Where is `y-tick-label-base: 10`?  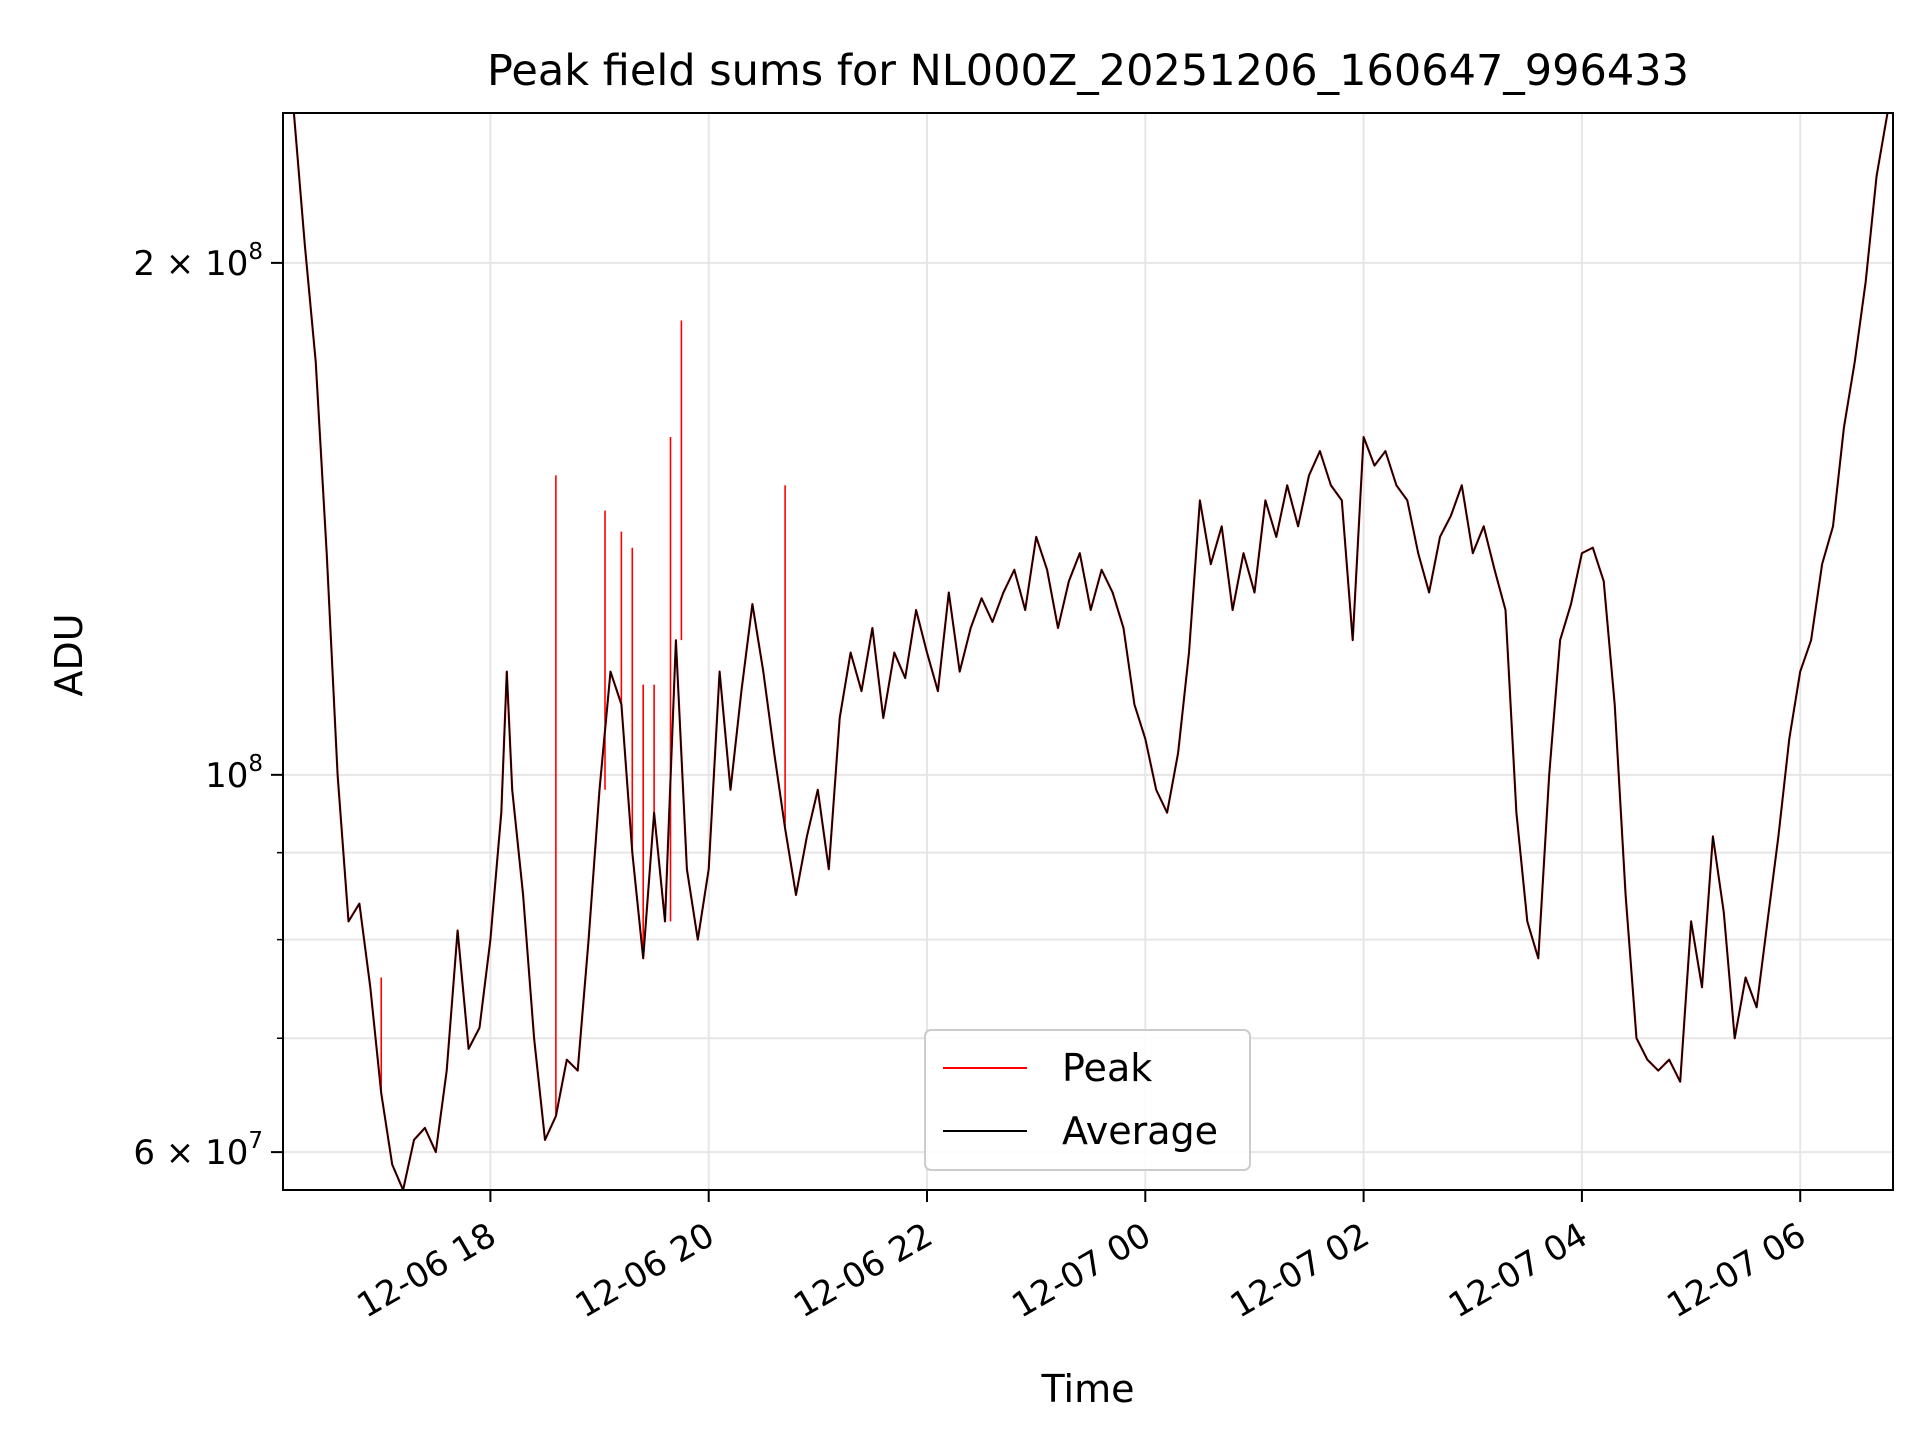
y-tick-label-base: 10 is located at coordinates (226, 776).